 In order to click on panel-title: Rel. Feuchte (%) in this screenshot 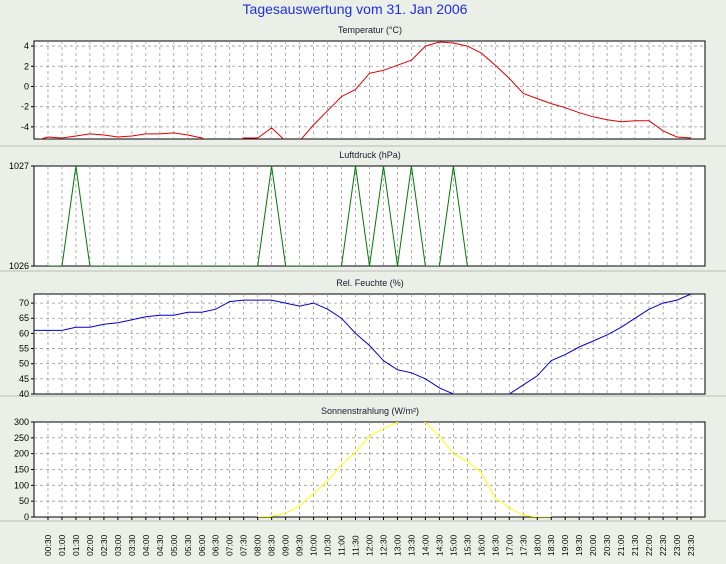, I will do `click(370, 283)`.